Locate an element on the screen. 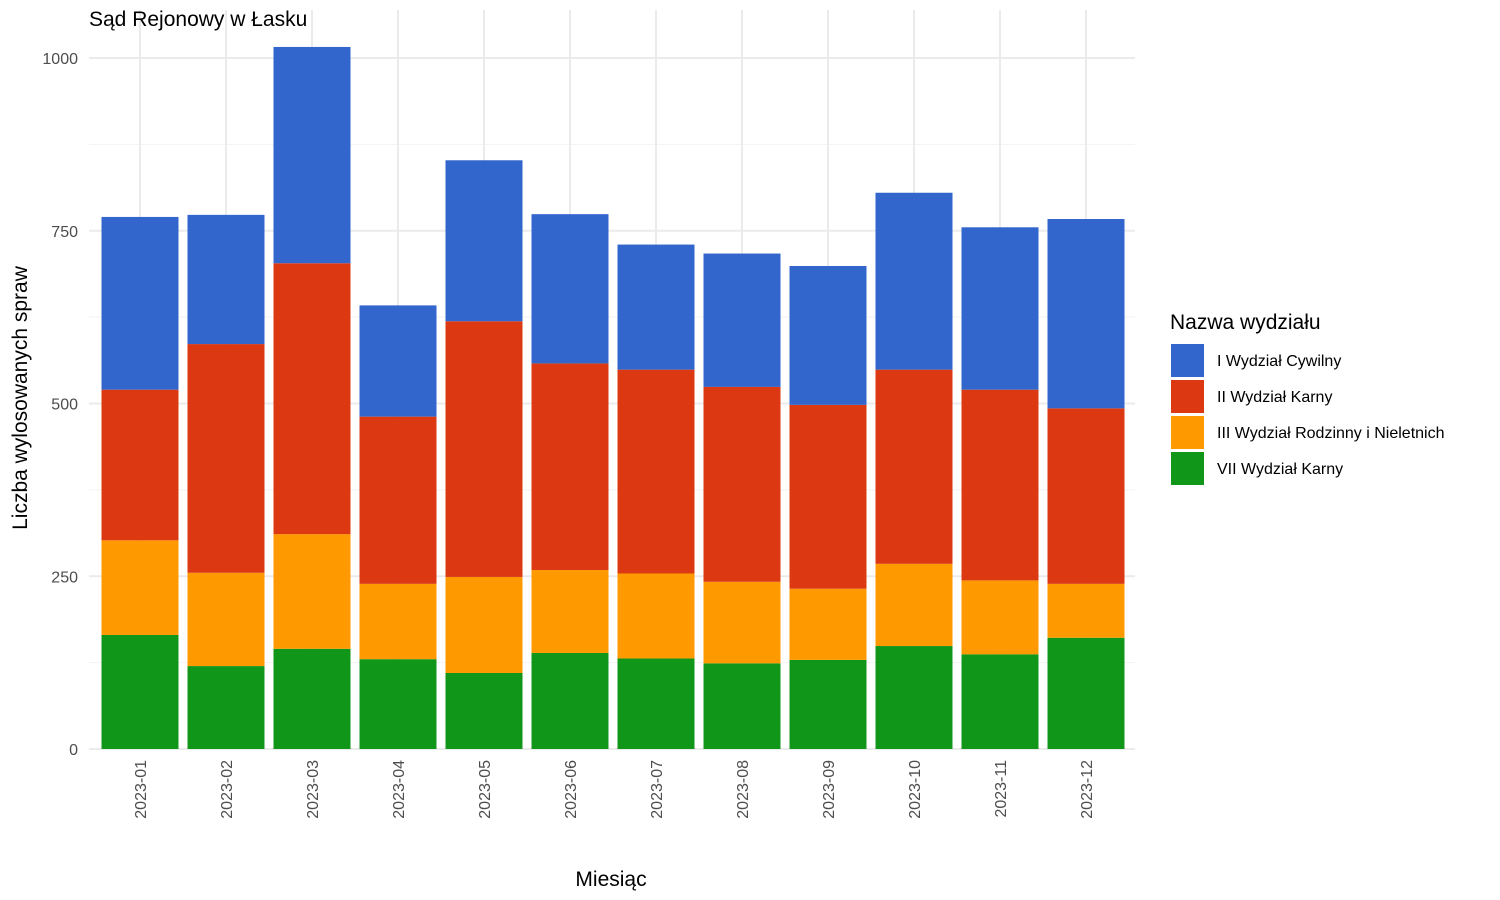 The image size is (1500, 900). y-tick-label: 500 is located at coordinates (64, 405).